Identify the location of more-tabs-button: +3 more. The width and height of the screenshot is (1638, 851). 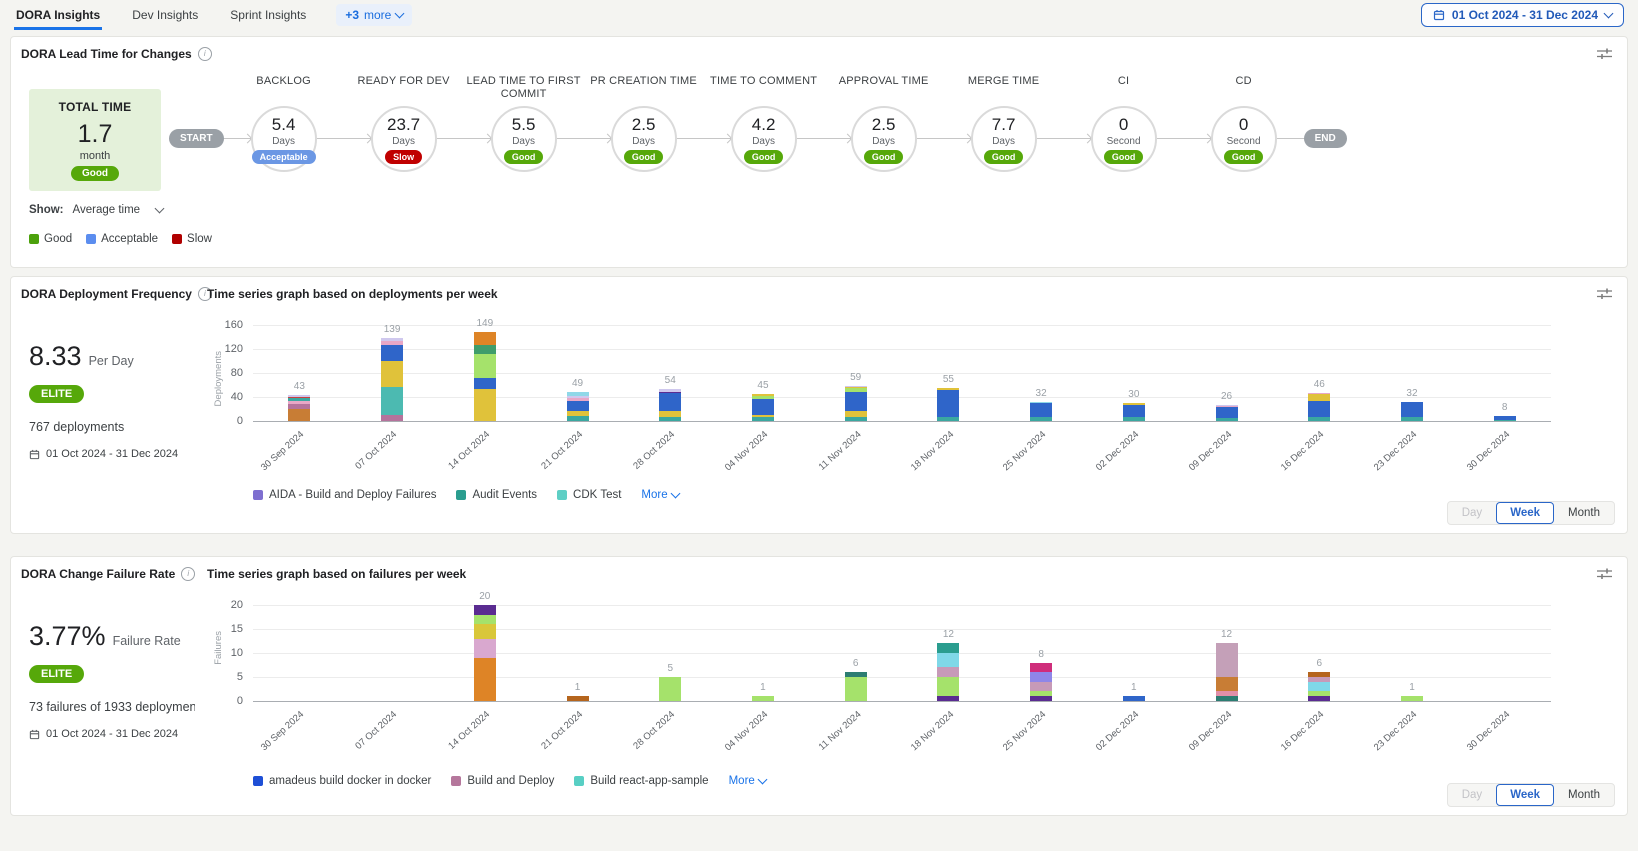
(374, 15).